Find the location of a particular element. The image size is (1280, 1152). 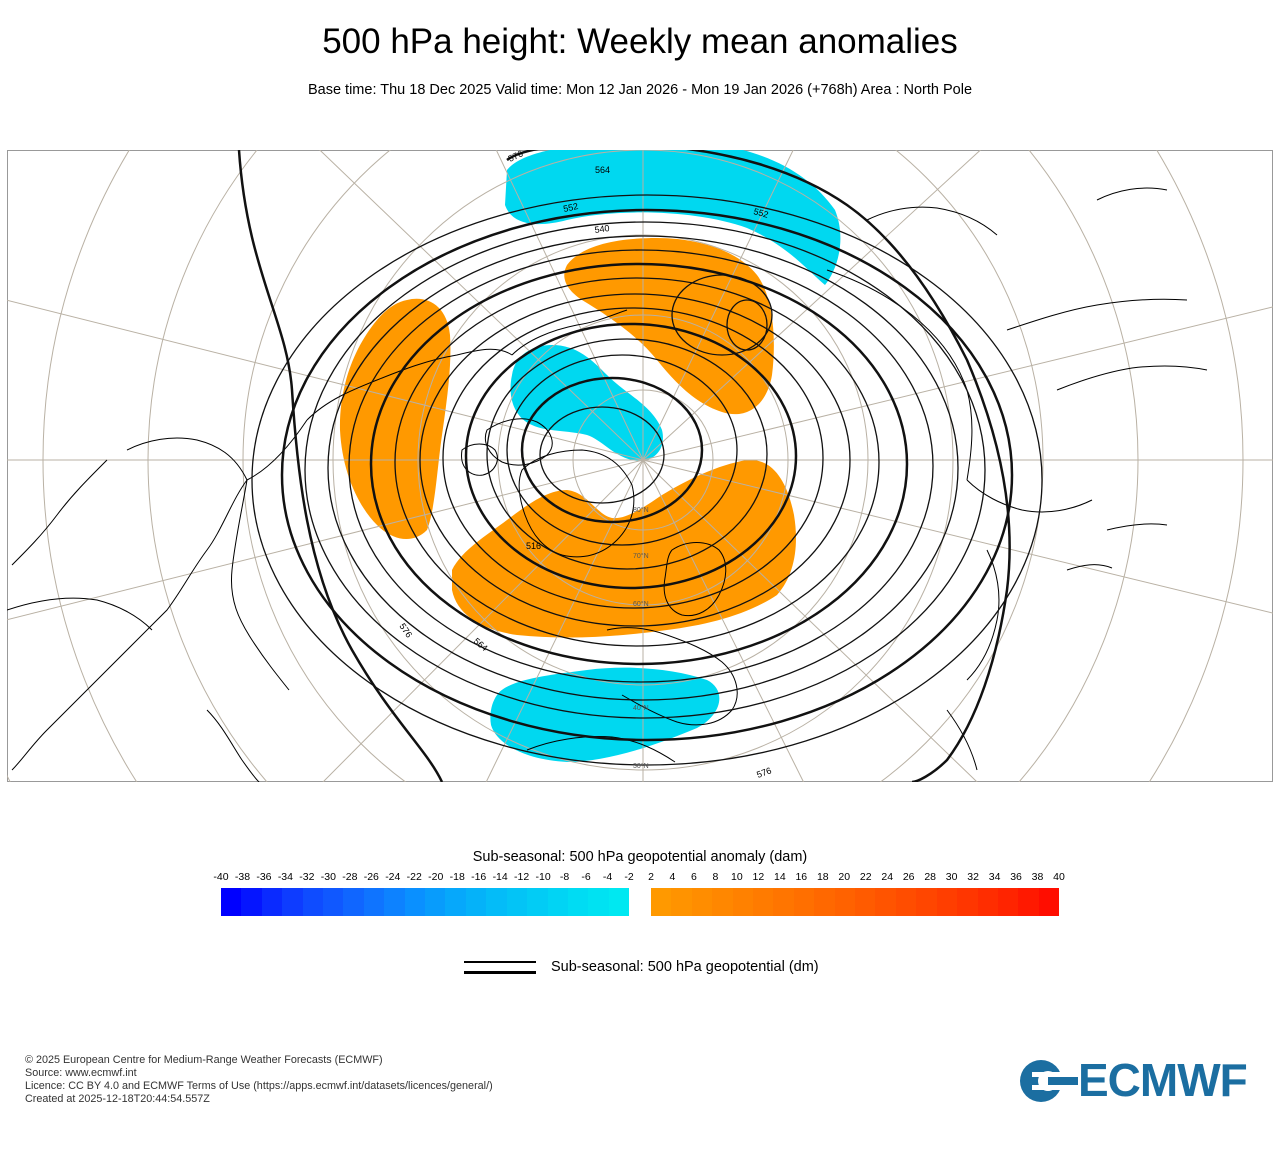

colorbar-tick-label: -10 is located at coordinates (543, 877).